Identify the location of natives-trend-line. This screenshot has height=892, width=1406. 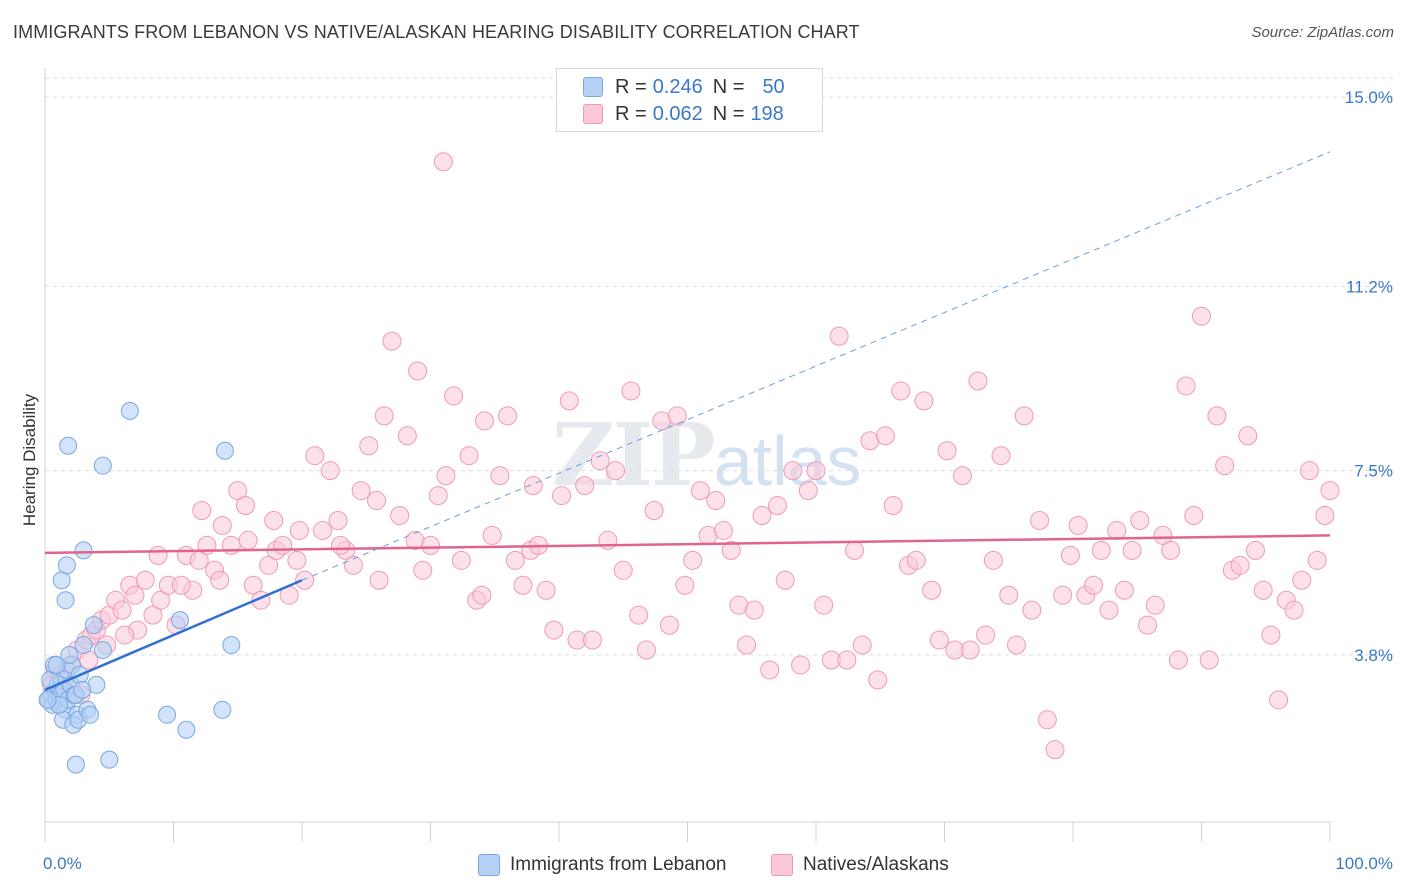
(687, 544).